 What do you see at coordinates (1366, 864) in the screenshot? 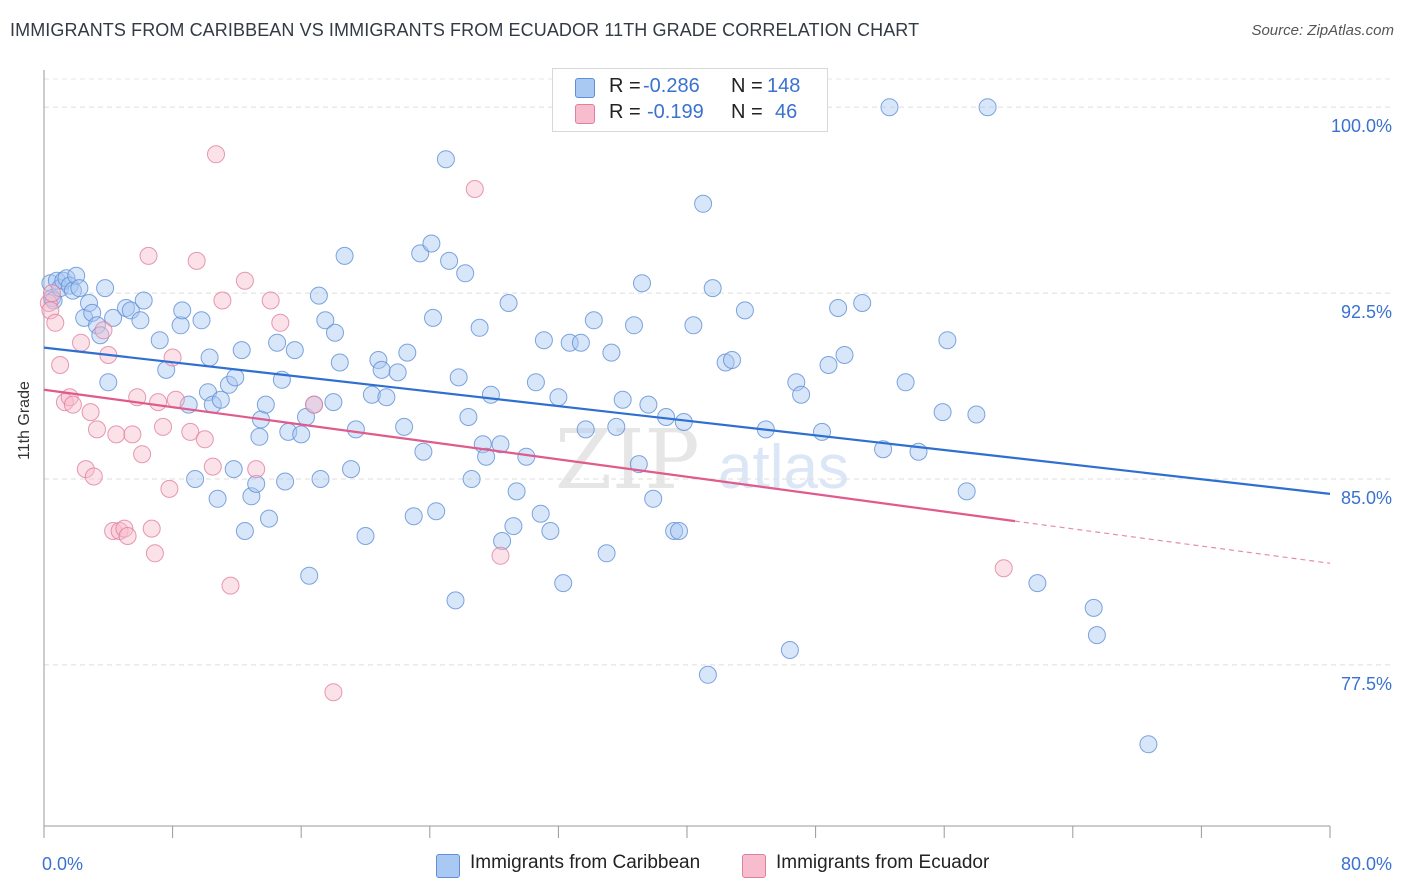
I see `x-tick-label: 80.0%` at bounding box center [1366, 864].